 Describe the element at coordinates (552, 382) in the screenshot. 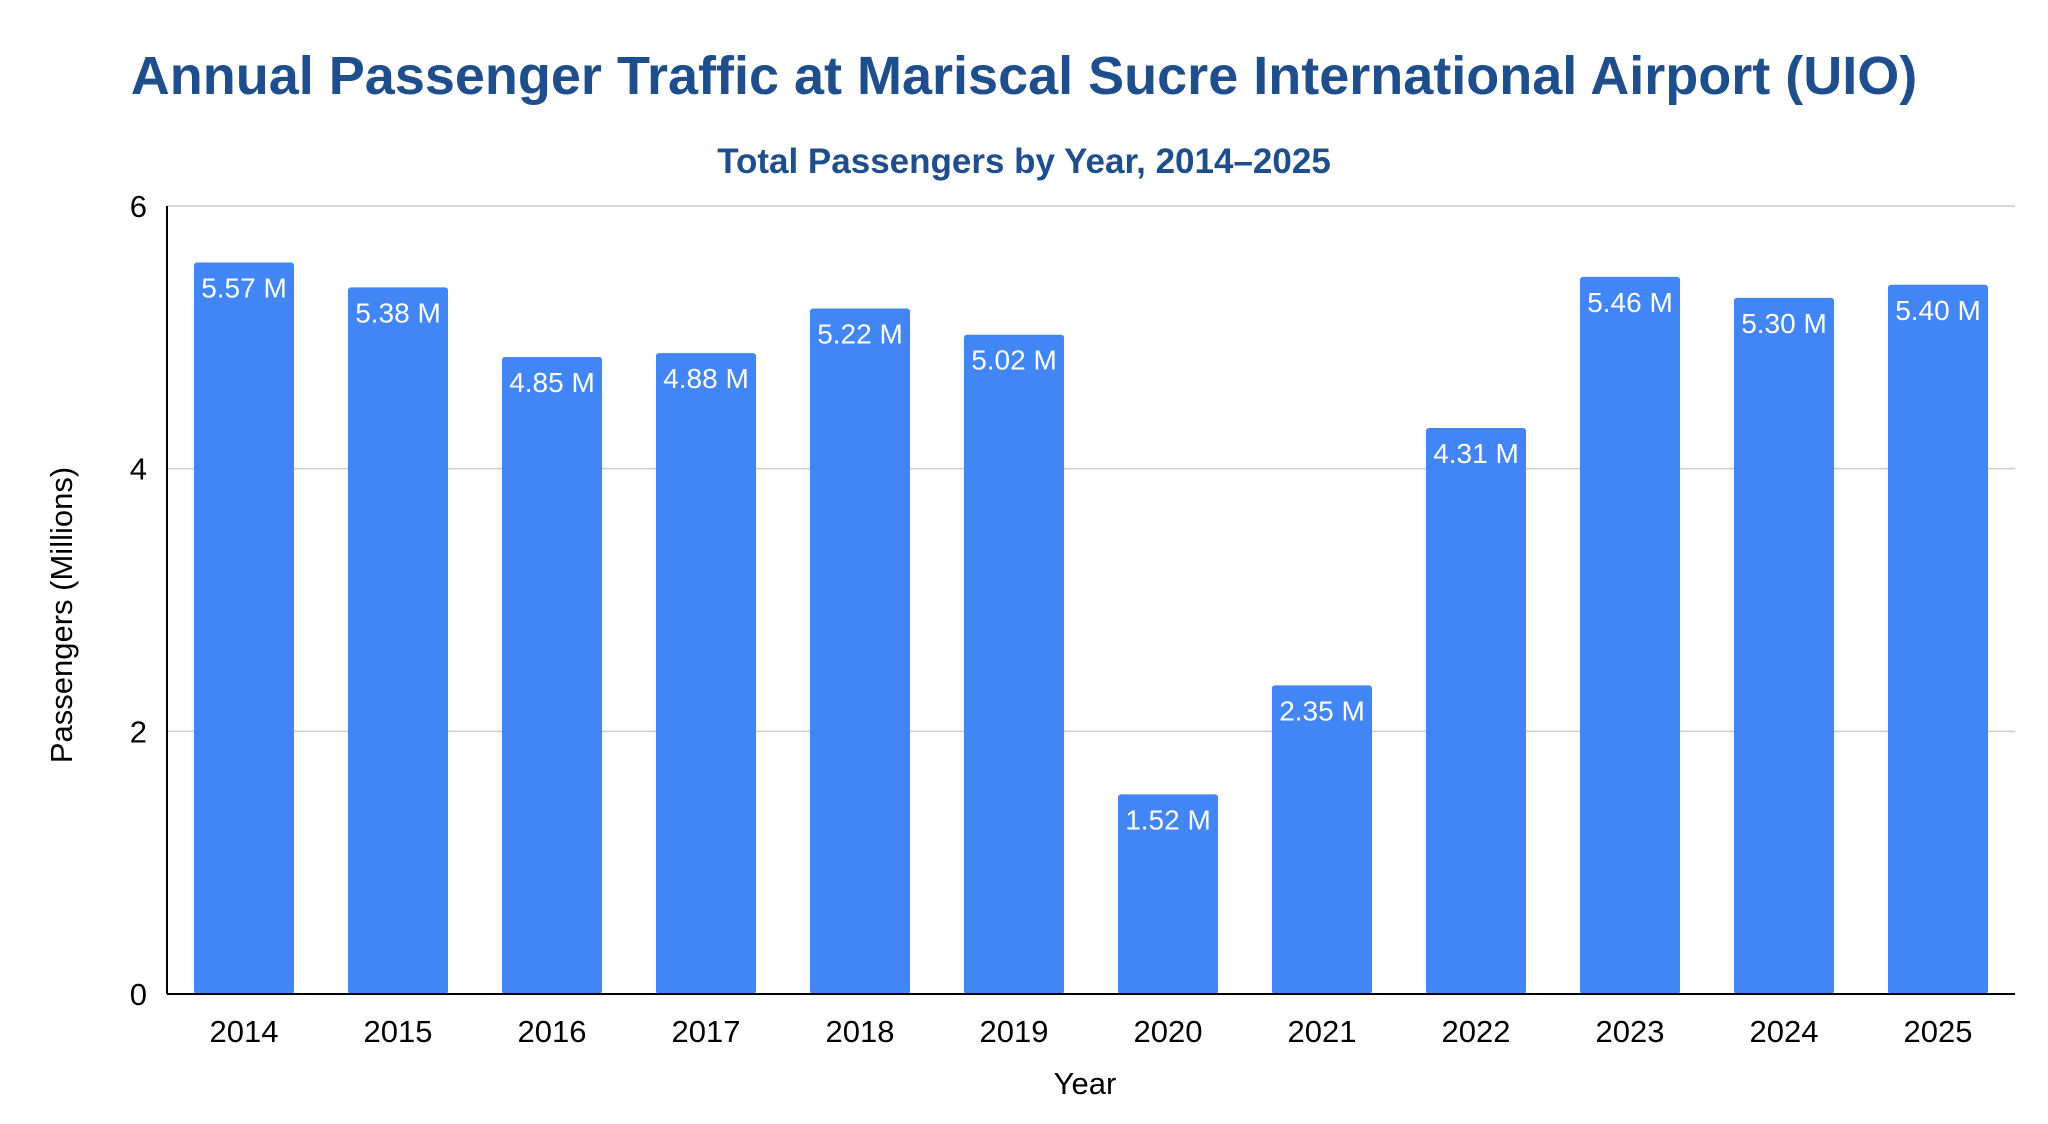

I see `bar-data-label: 4.85 M` at that location.